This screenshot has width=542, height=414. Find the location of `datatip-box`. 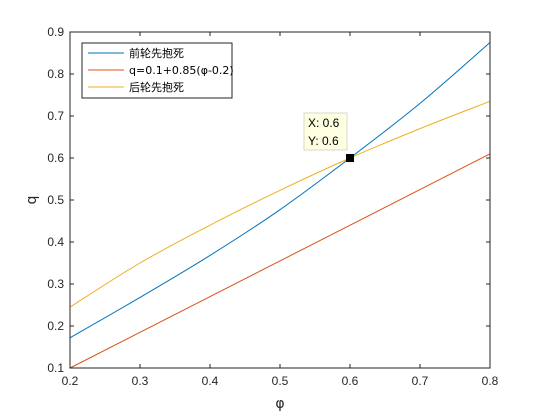

datatip-box is located at coordinates (325, 131).